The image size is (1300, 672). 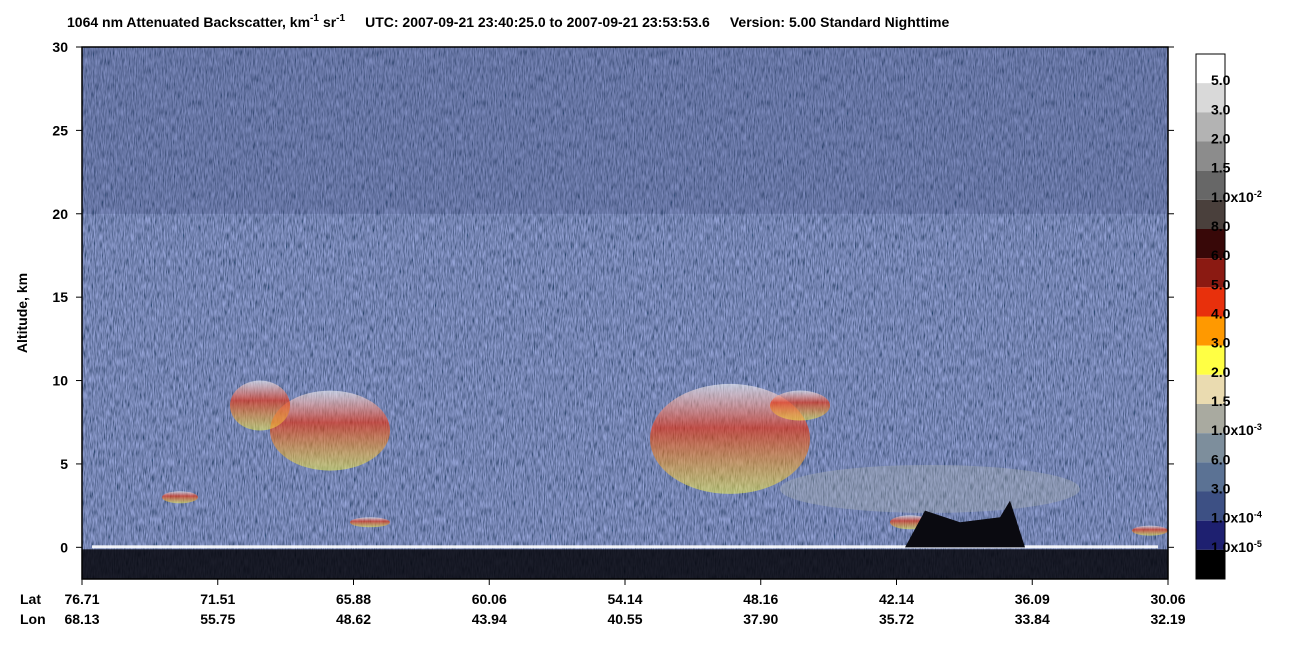 I want to click on title-version: Version: 5.00 Standard Nighttime, so click(x=840, y=22).